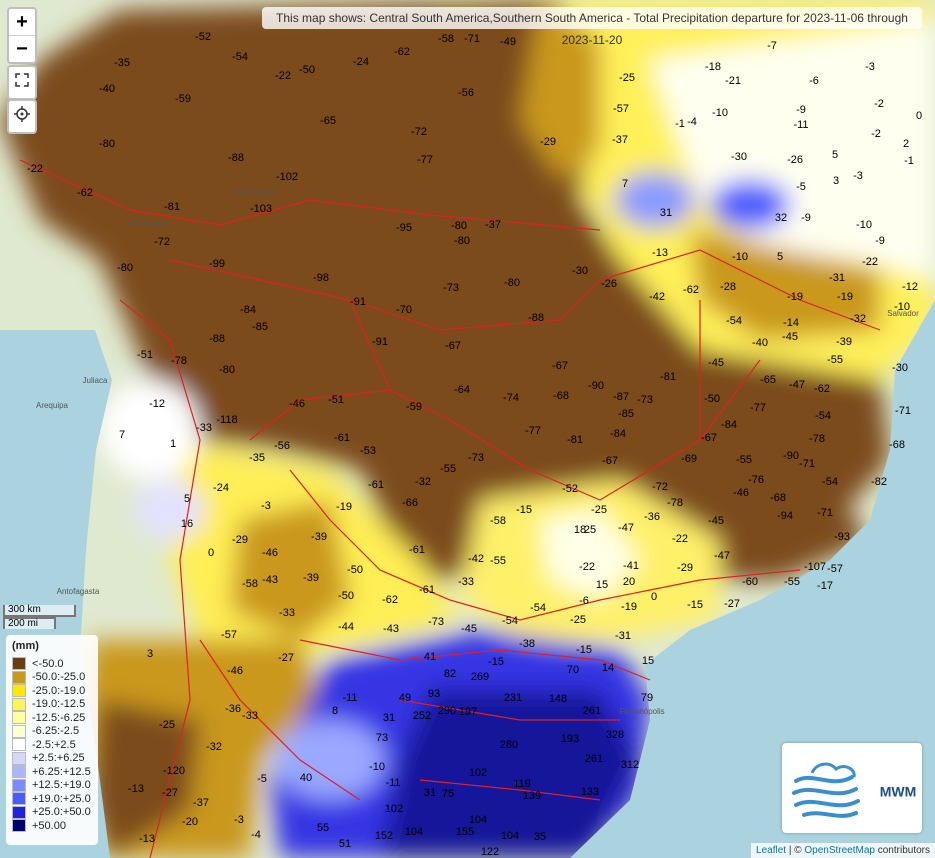 The image size is (935, 858). Describe the element at coordinates (22, 22) in the screenshot. I see `zoom-in: +` at that location.